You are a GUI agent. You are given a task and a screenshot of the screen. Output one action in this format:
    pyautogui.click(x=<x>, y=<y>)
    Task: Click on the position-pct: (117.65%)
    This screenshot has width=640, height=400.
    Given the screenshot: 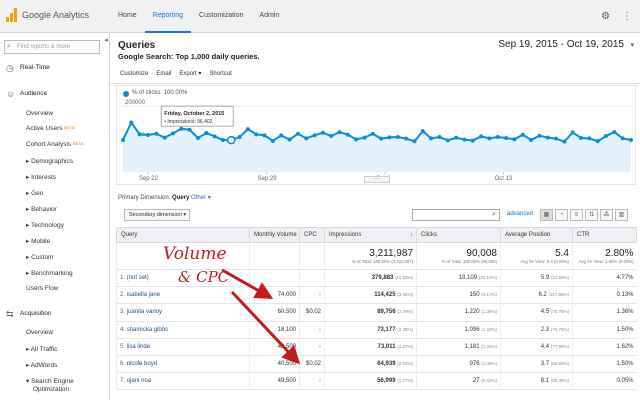 What is the action you would take?
    pyautogui.click(x=558, y=295)
    